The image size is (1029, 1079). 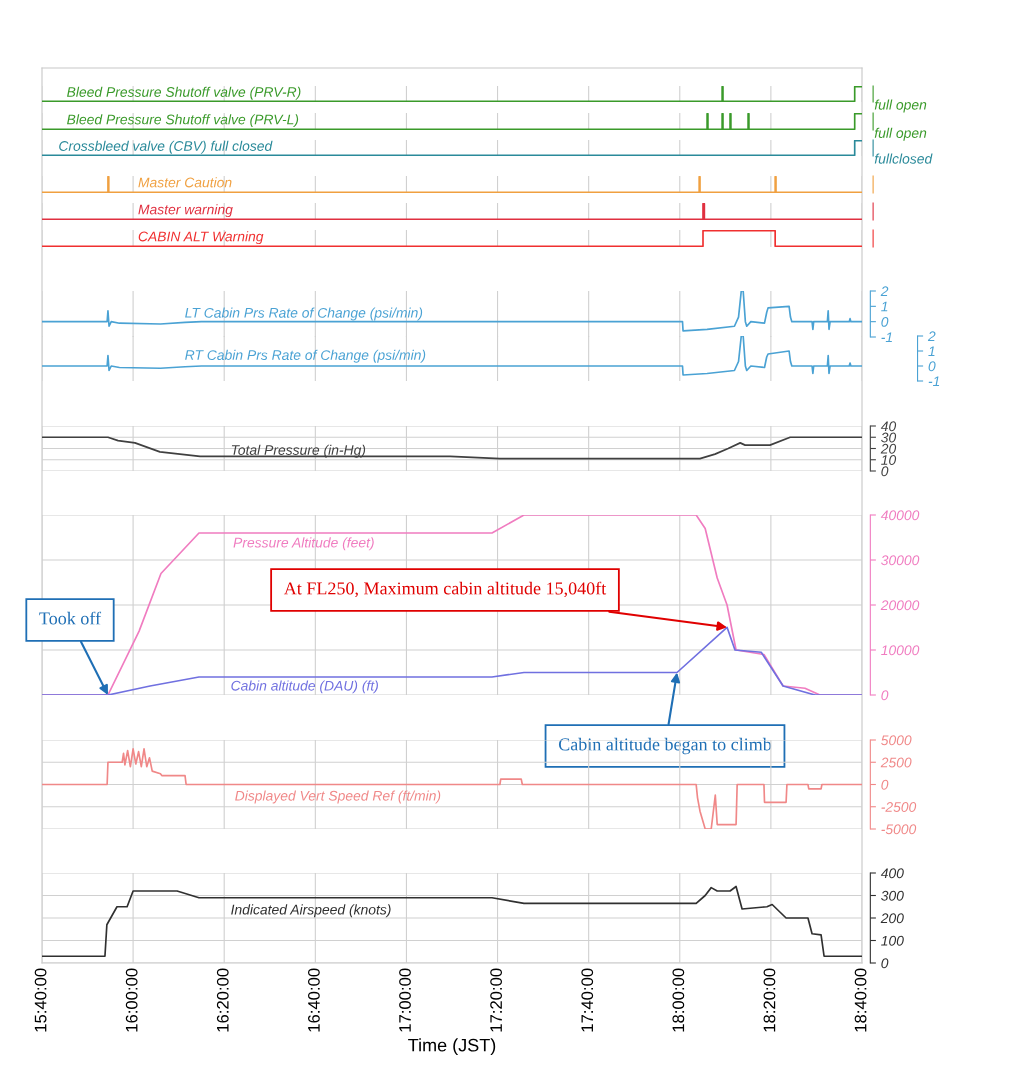 What do you see at coordinates (131, 1000) in the screenshot?
I see `x-tick-label: 16:00:00` at bounding box center [131, 1000].